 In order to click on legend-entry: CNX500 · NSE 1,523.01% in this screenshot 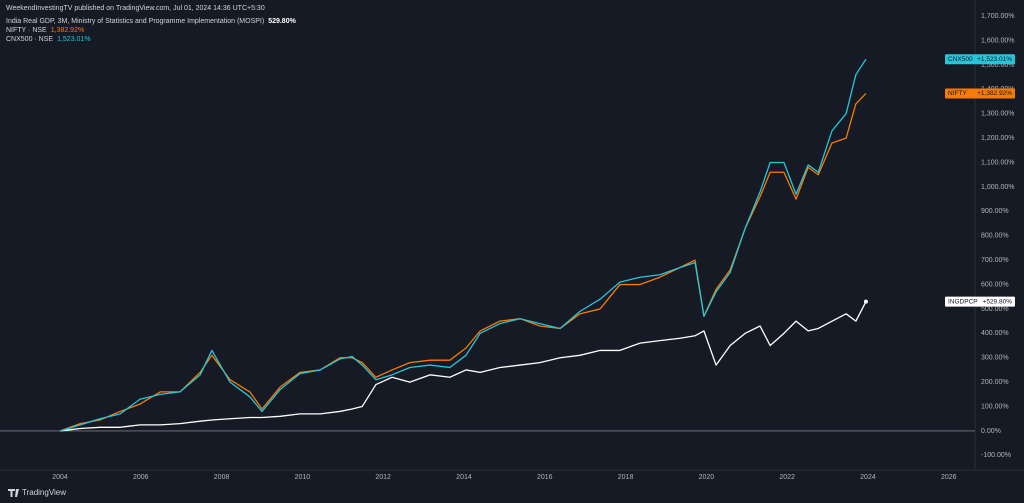, I will do `click(48, 39)`.